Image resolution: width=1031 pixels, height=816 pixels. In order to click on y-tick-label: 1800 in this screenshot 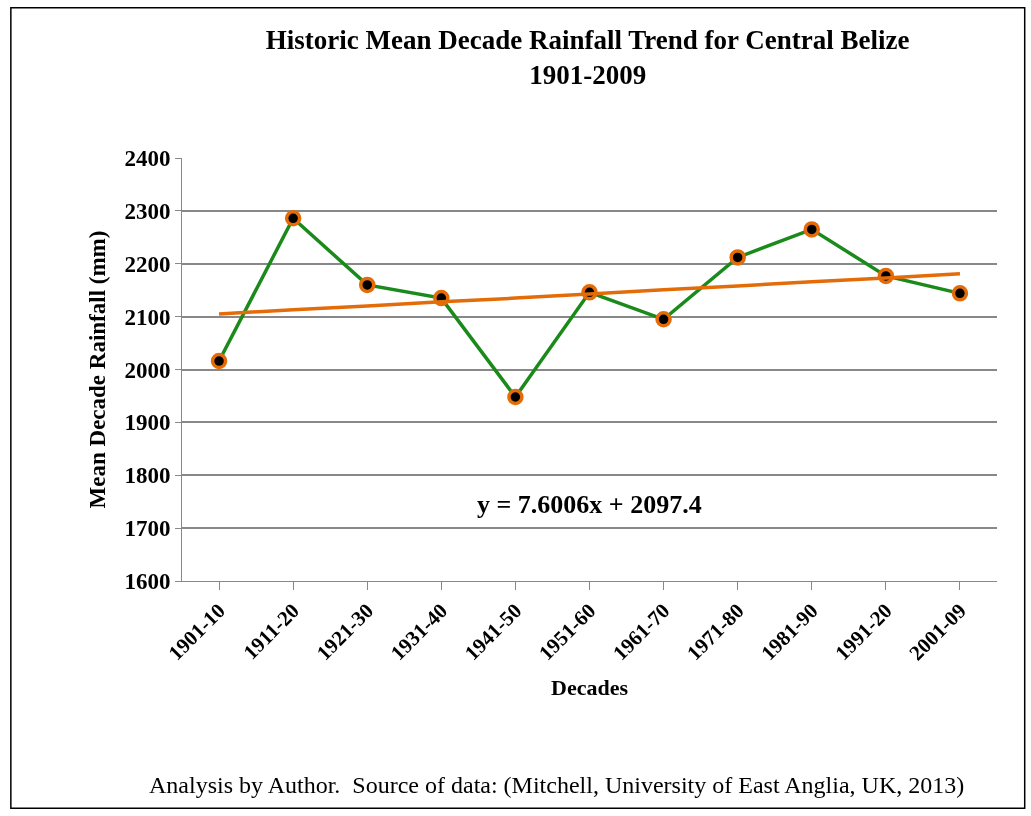, I will do `click(147, 476)`.